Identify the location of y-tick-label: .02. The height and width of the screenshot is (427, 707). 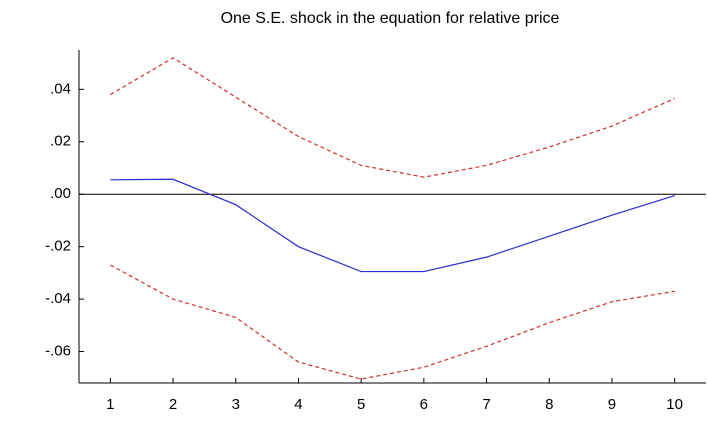
(60, 141).